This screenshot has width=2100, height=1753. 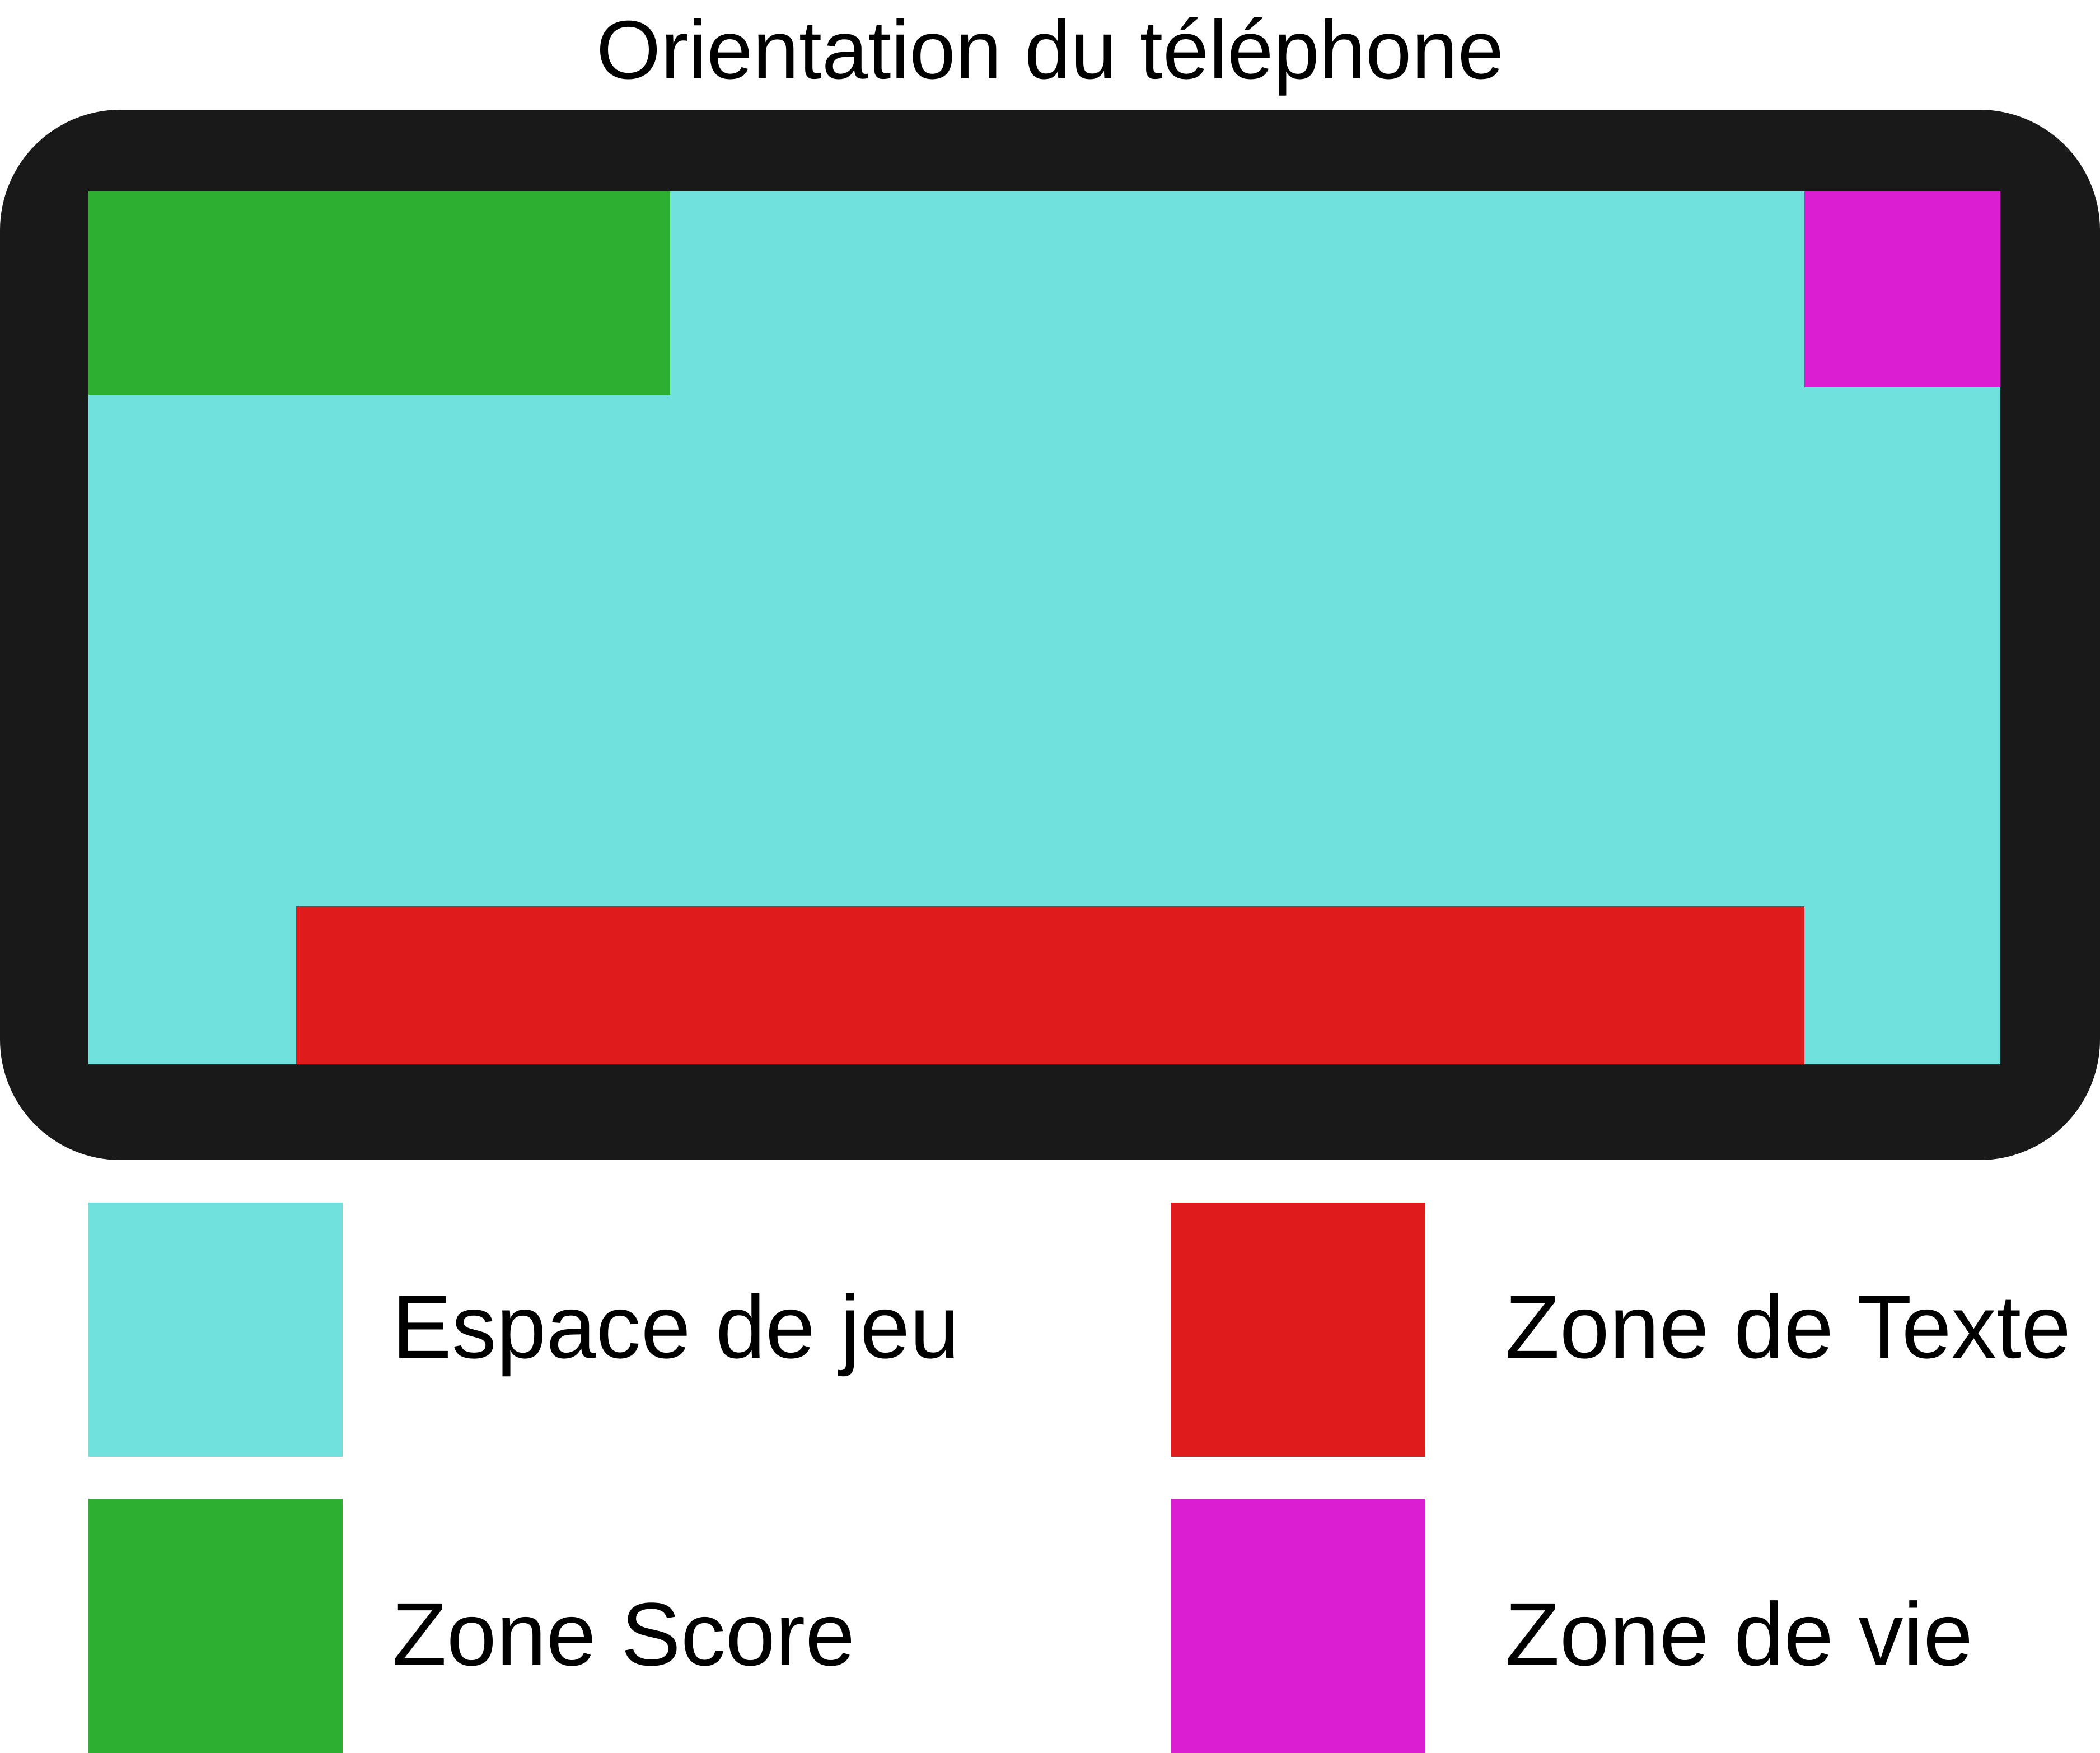 What do you see at coordinates (1050, 50) in the screenshot?
I see `diagram-title: Orientation du téléphone` at bounding box center [1050, 50].